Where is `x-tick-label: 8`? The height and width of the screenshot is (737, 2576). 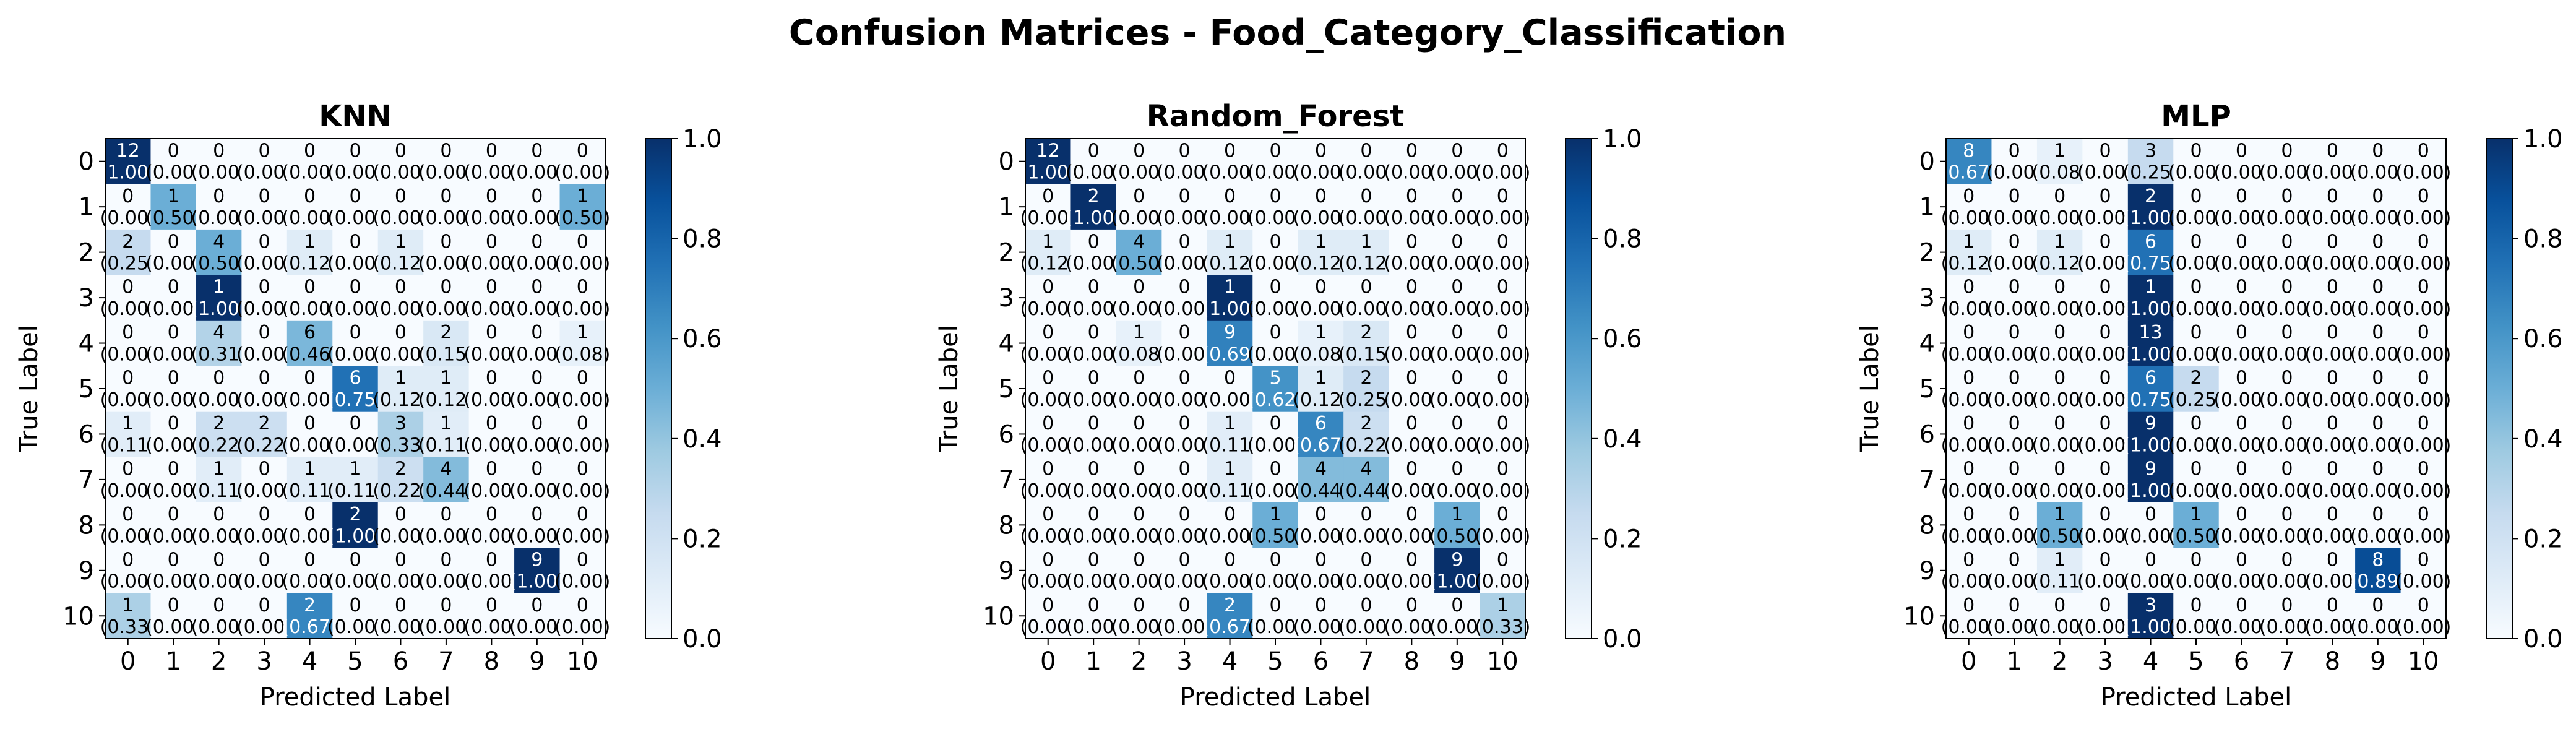 x-tick-label: 8 is located at coordinates (2332, 662).